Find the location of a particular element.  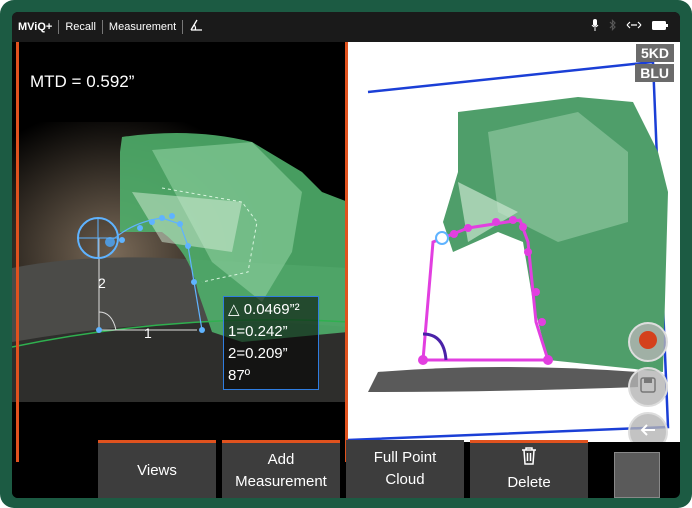

record-icon is located at coordinates (648, 342).